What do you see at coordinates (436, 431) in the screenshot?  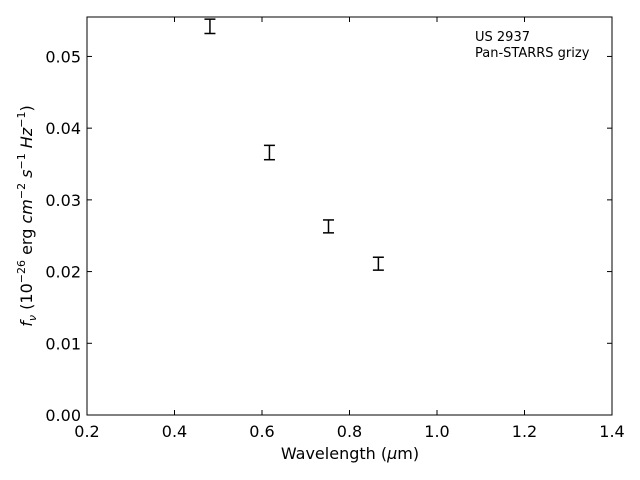 I see `x-tick-label: 1.0` at bounding box center [436, 431].